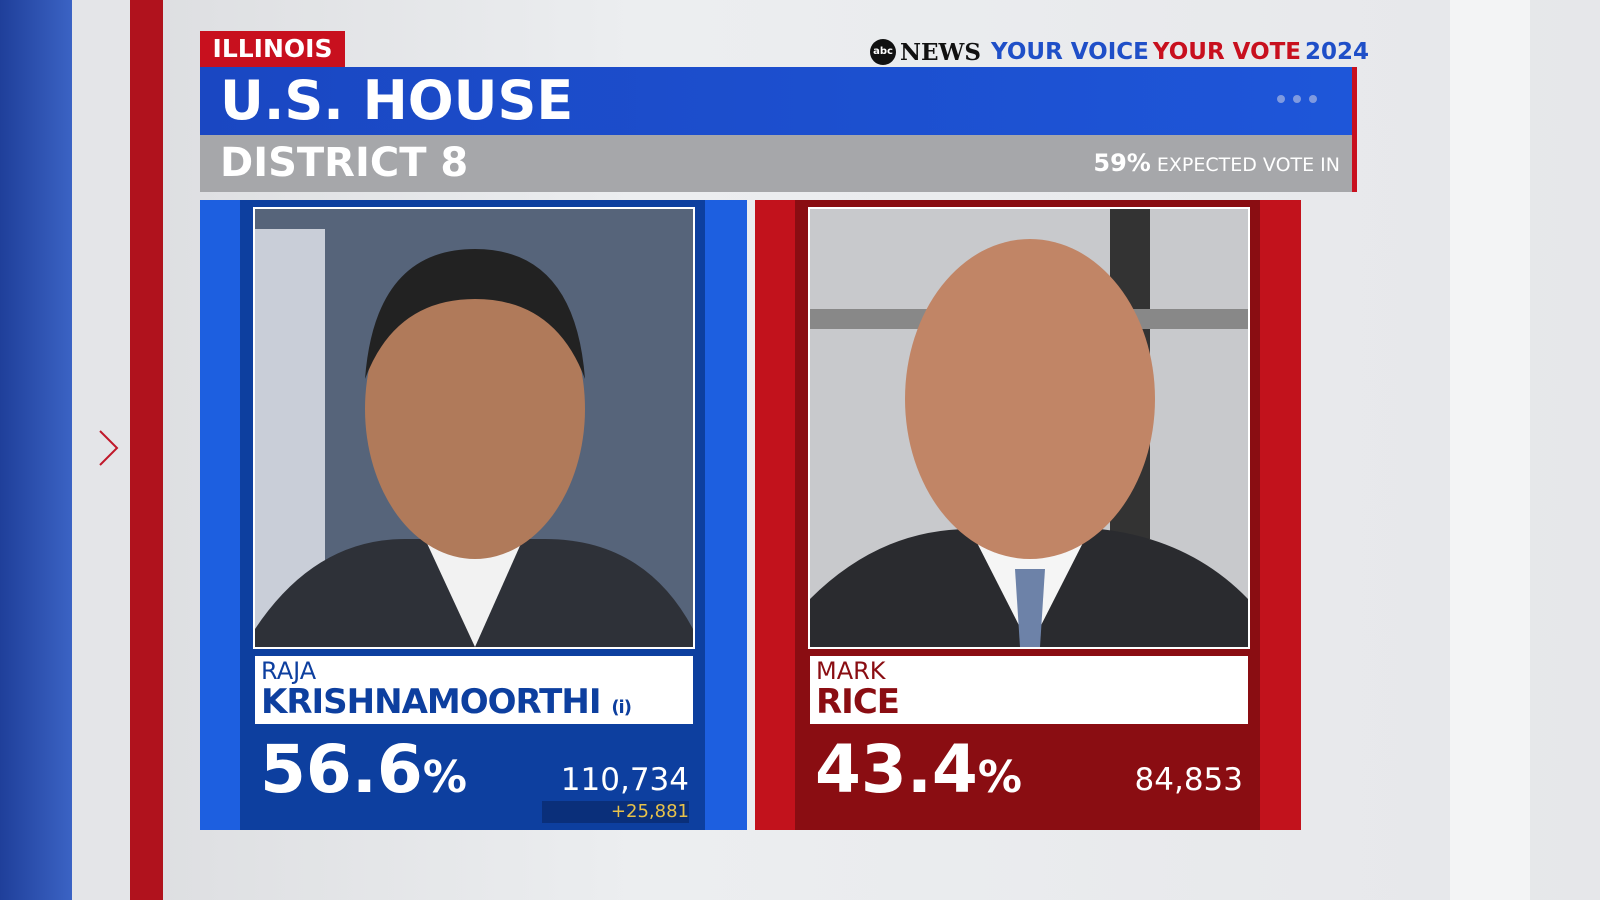  I want to click on title-bar: U.S. HOUSE, so click(776, 101).